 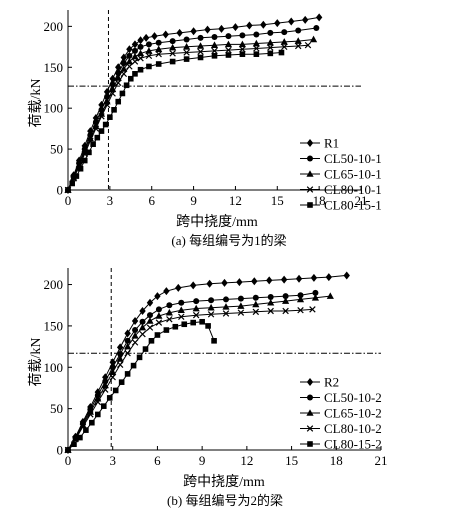 I want to click on panel-b-x-tick-label: 15, so click(x=291, y=460).